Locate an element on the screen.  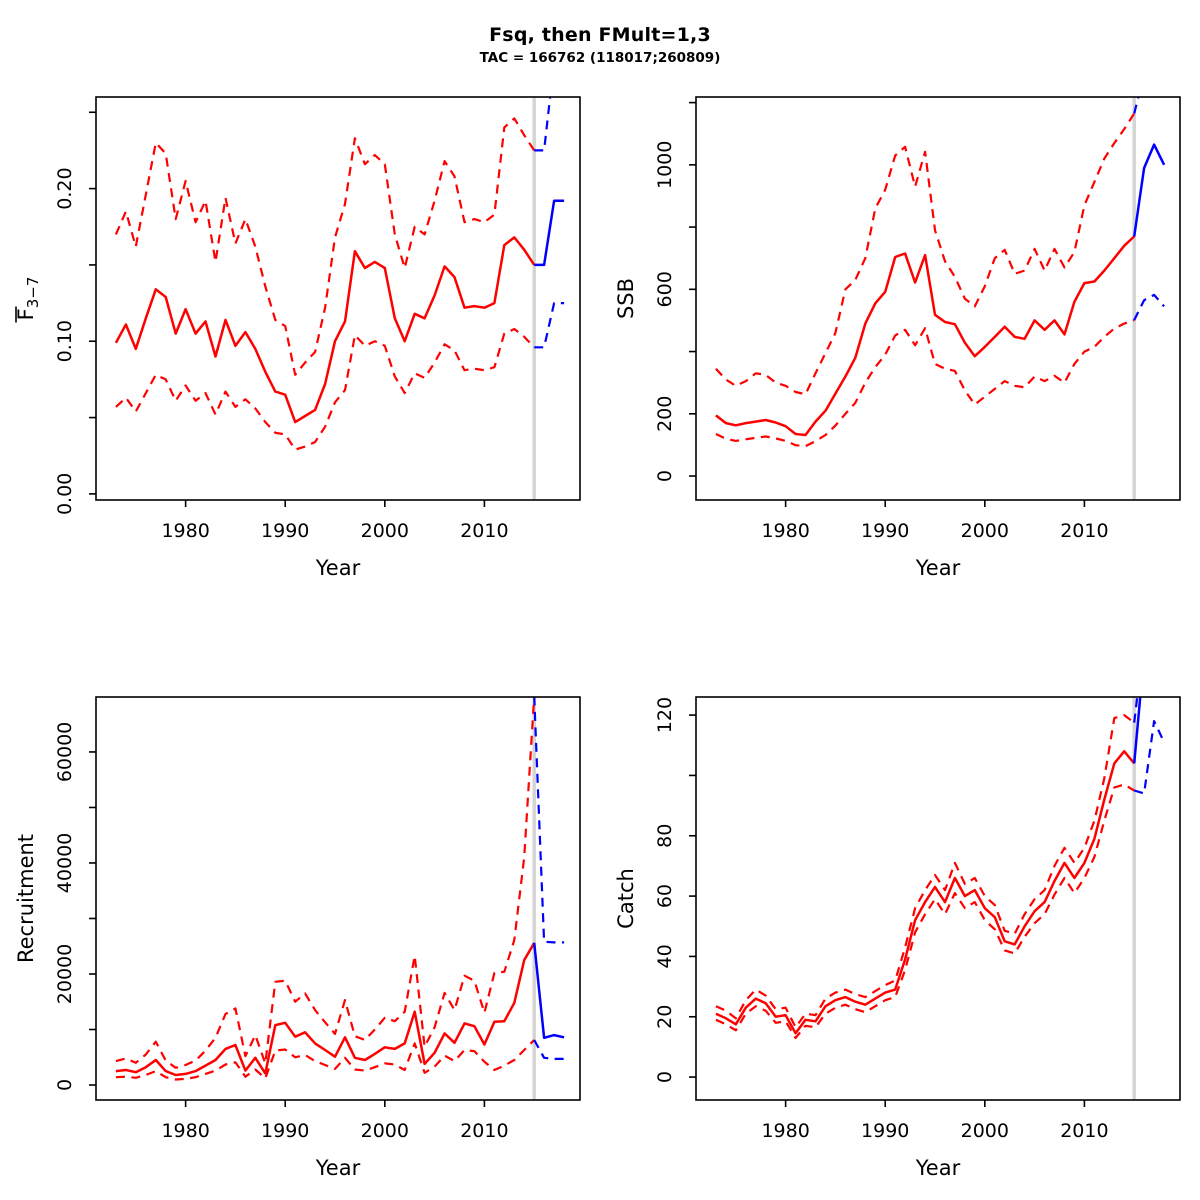
series-catch is located at coordinates (940, 868).